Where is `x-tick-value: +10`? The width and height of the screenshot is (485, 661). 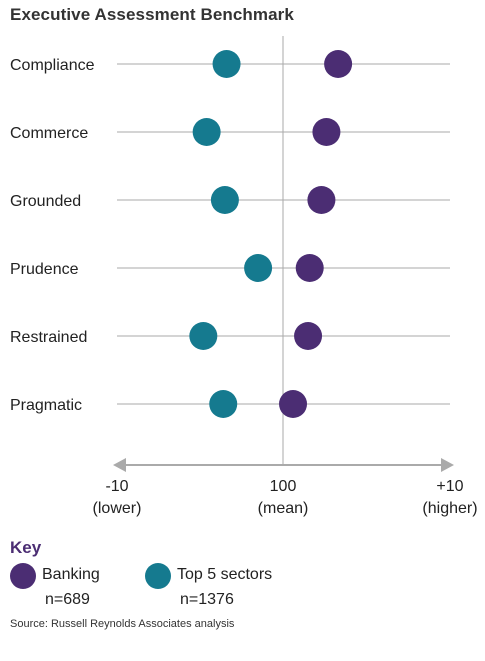
x-tick-value: +10 is located at coordinates (450, 486).